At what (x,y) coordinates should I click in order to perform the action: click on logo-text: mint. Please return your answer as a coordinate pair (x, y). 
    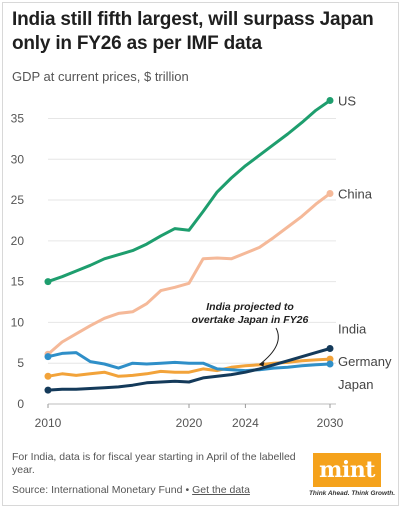
    Looking at the image, I should click on (347, 470).